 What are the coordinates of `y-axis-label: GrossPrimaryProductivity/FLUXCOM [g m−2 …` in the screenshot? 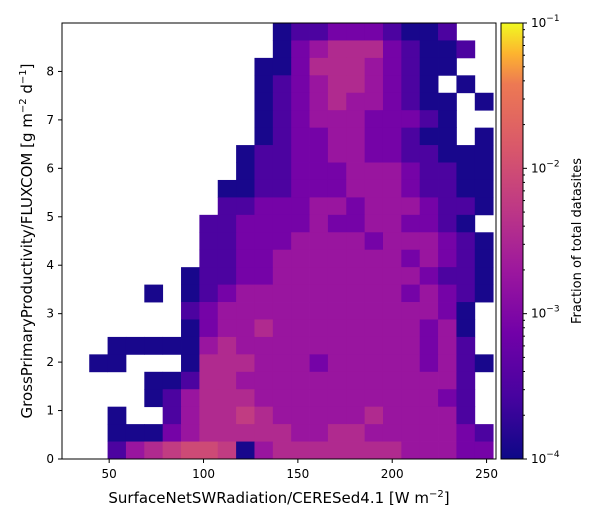 It's located at (27, 240).